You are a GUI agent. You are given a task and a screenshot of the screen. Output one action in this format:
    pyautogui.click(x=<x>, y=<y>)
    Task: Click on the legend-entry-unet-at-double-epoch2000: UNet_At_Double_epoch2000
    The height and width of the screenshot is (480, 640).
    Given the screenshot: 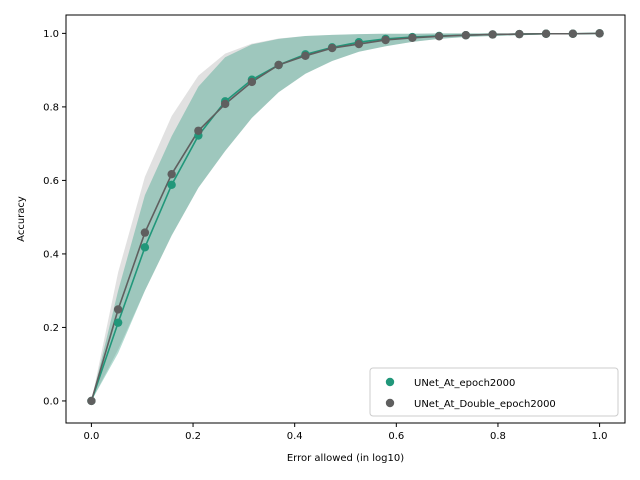 What is the action you would take?
    pyautogui.click(x=485, y=404)
    